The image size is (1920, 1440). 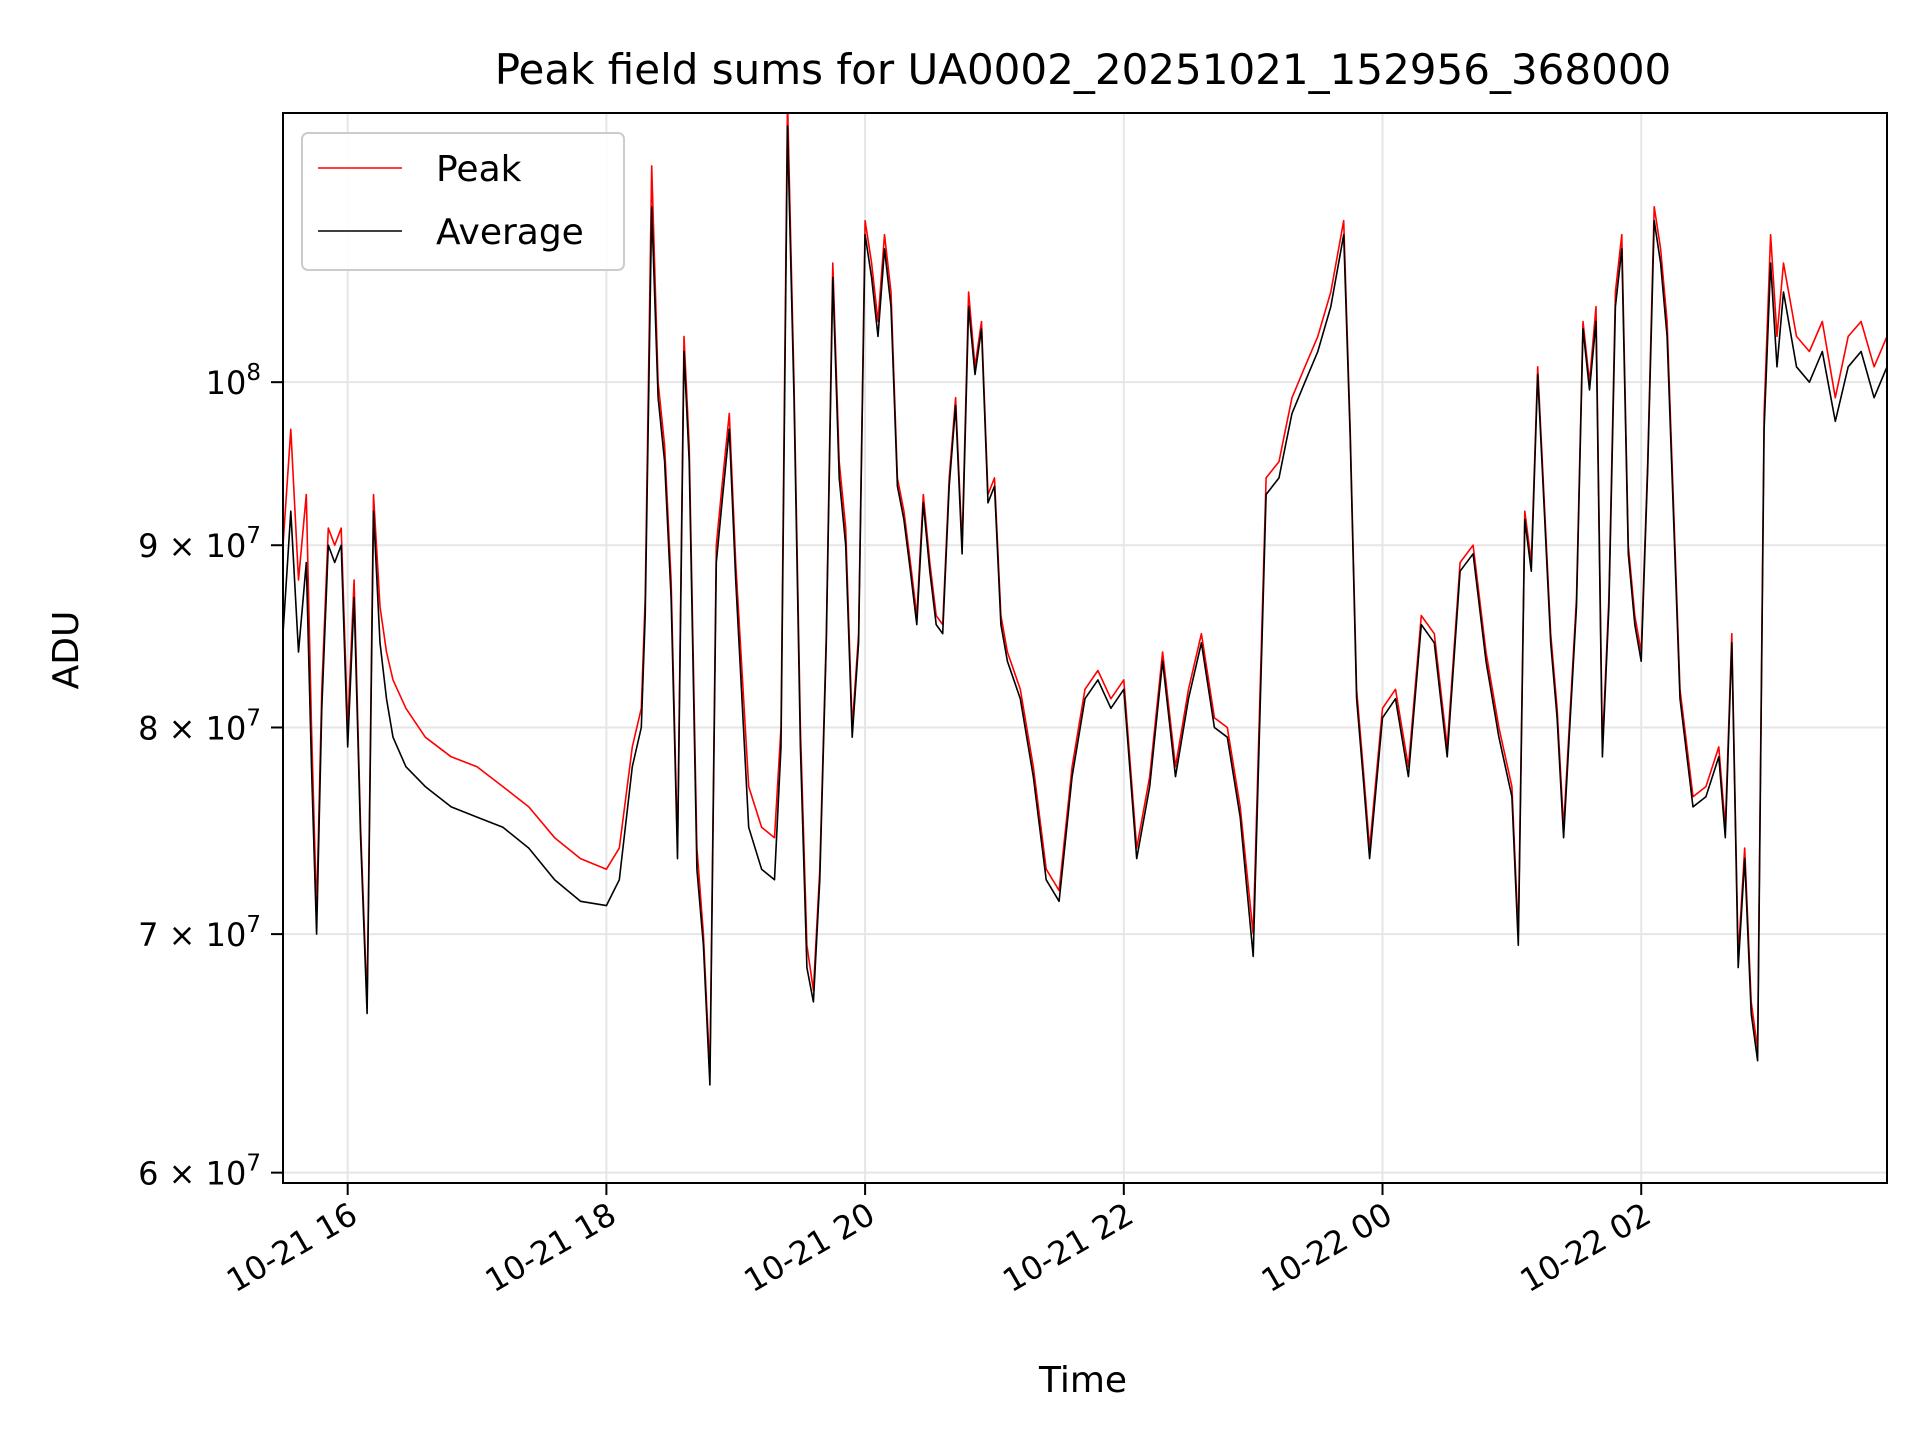 I want to click on y-tick-label: 7 × 107, so click(x=199, y=933).